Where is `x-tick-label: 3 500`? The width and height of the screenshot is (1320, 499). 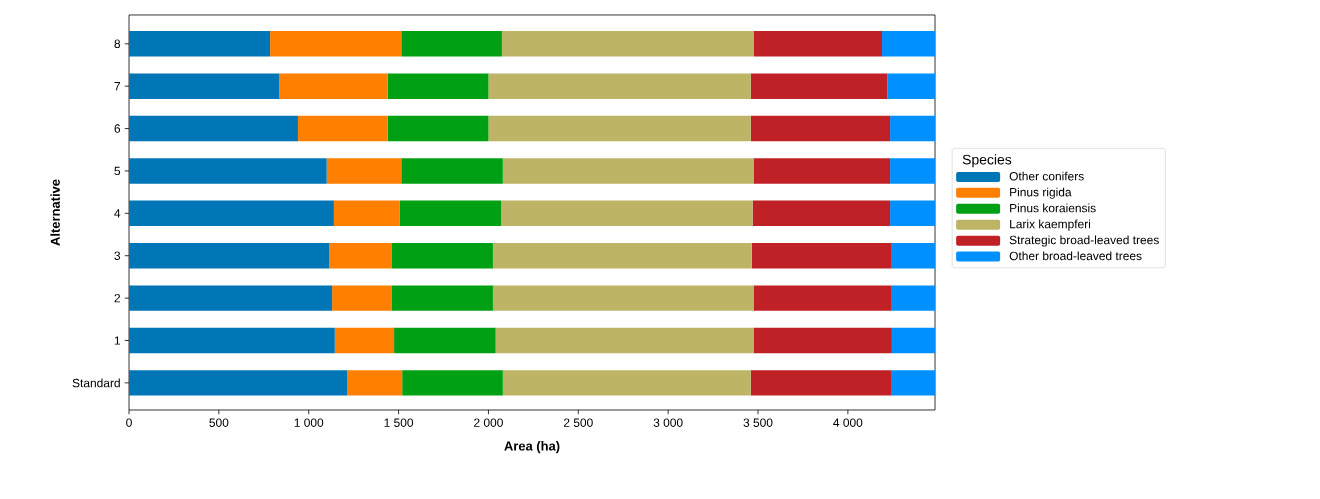 x-tick-label: 3 500 is located at coordinates (758, 422).